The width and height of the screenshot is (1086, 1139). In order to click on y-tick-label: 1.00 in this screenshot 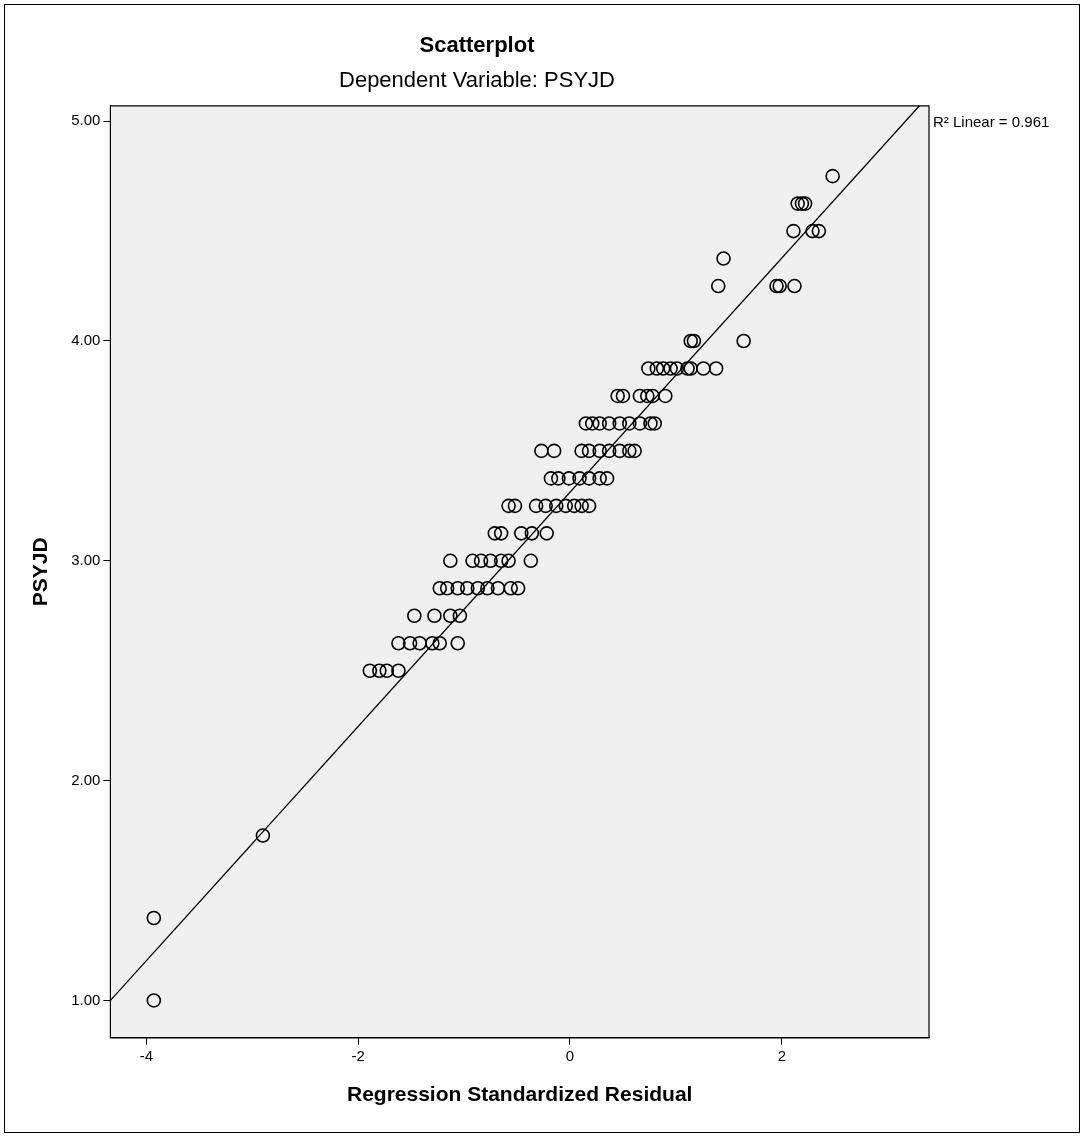, I will do `click(86, 999)`.